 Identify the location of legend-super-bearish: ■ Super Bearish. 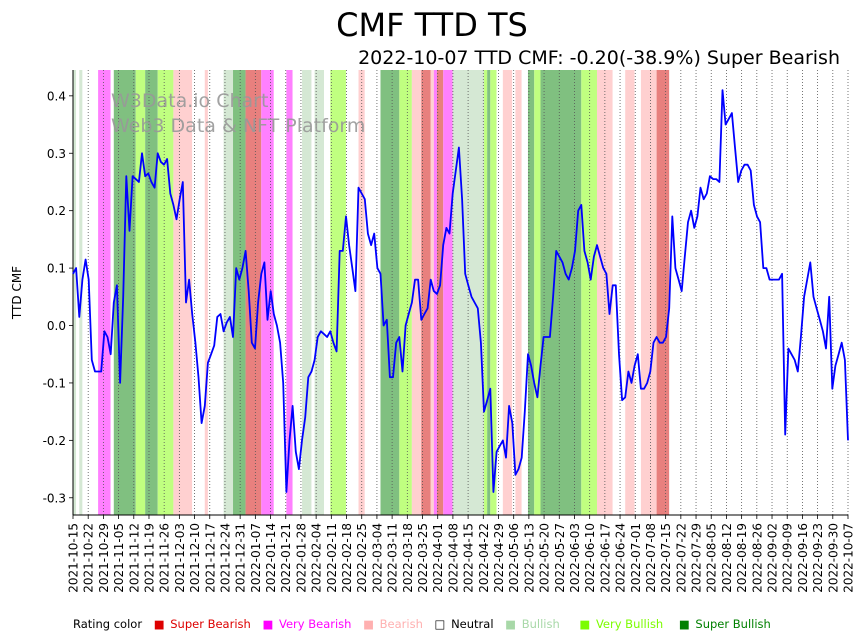
(205, 624).